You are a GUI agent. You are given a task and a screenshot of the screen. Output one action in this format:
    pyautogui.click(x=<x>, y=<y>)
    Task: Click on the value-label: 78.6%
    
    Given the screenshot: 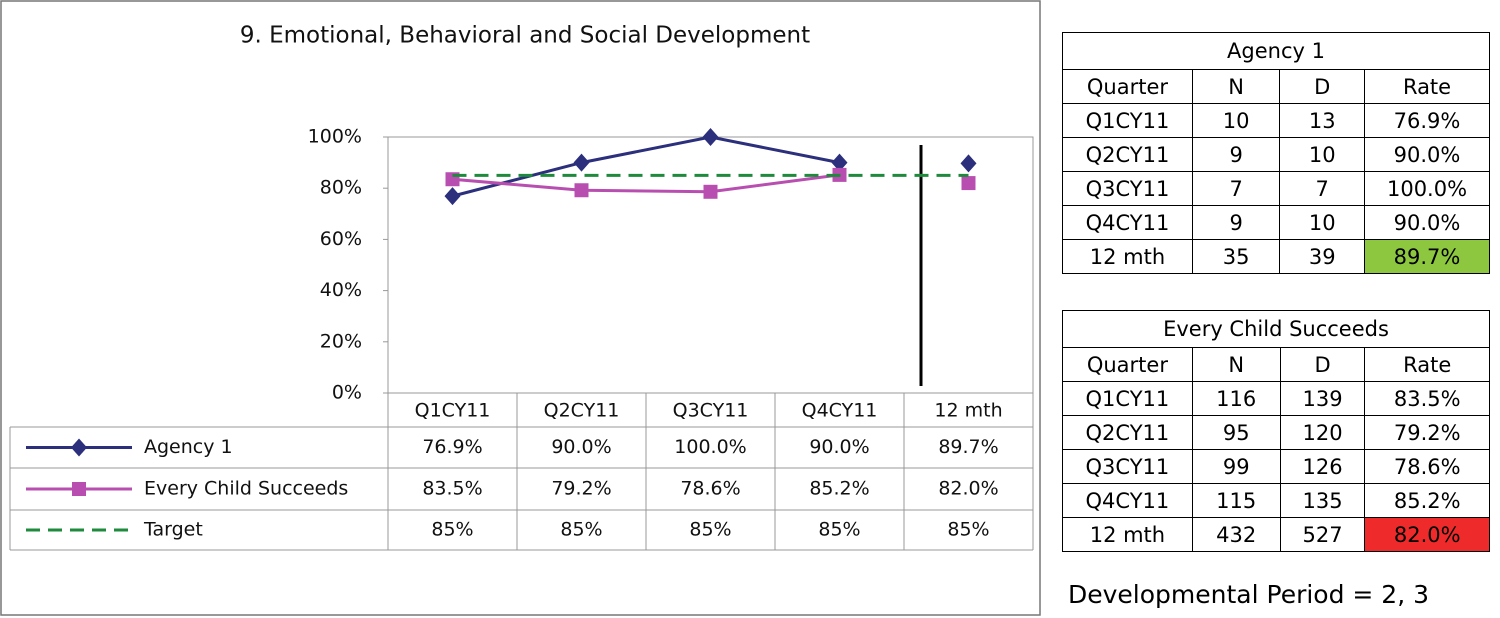 What is the action you would take?
    pyautogui.click(x=710, y=489)
    